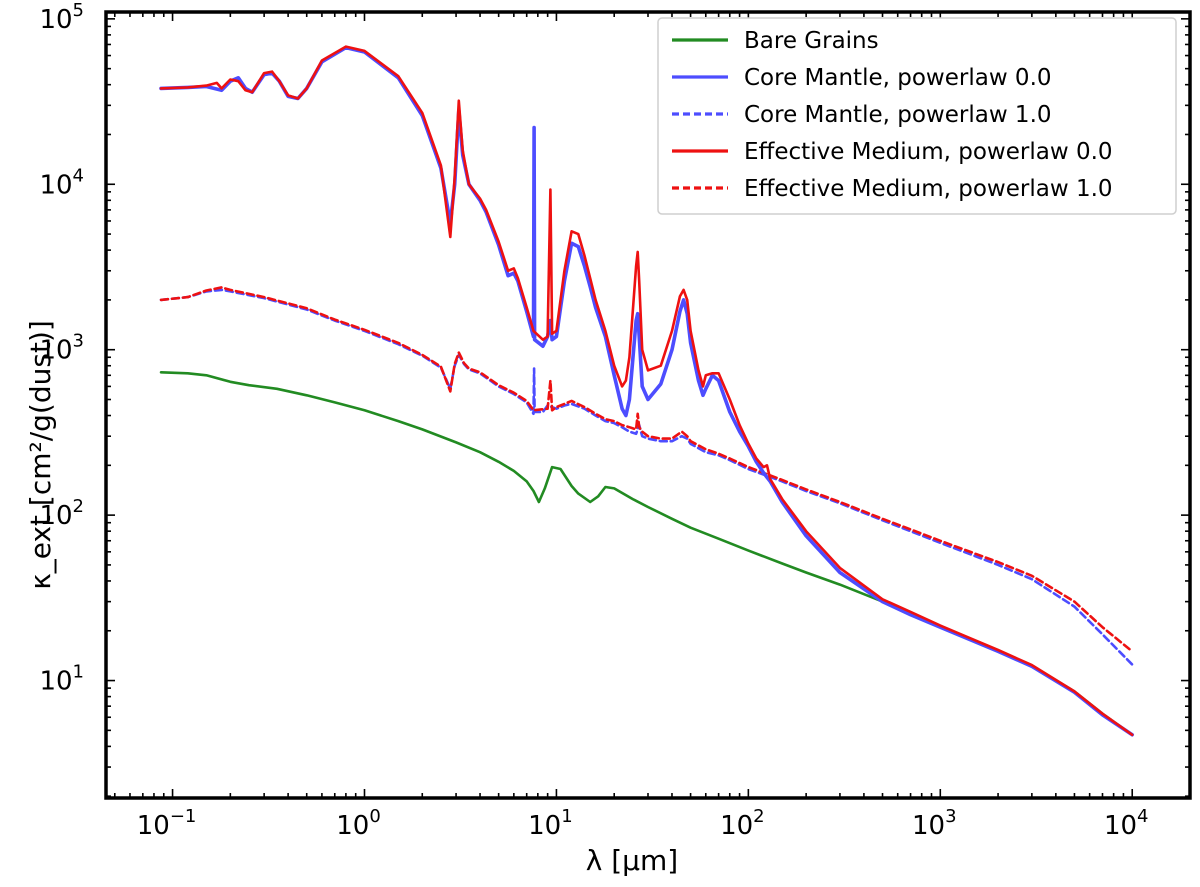  What do you see at coordinates (1126, 823) in the screenshot?
I see `x-tick-label: 10⁴` at bounding box center [1126, 823].